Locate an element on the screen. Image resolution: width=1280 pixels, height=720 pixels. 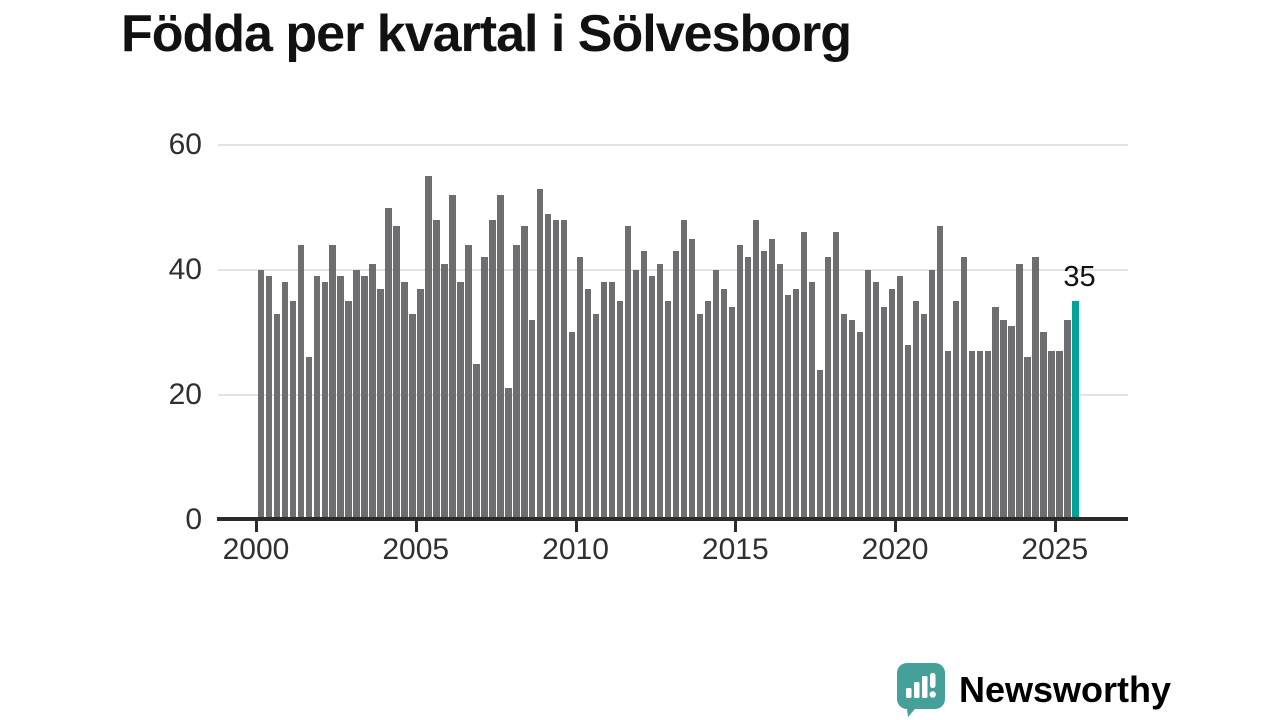
newsworthy-logo: Newsworthy is located at coordinates (1034, 690).